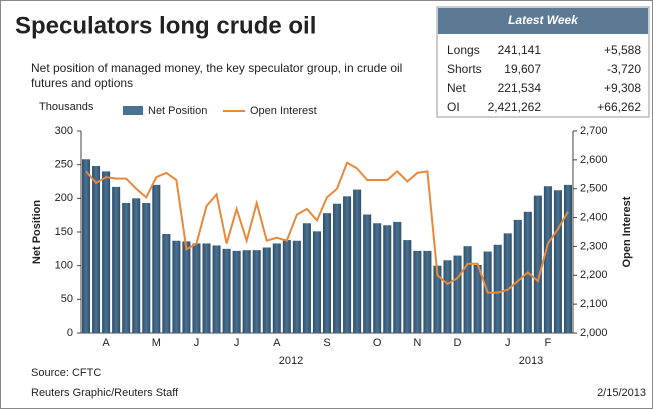  What do you see at coordinates (594, 217) in the screenshot?
I see `y2-tick-label: 2,400` at bounding box center [594, 217].